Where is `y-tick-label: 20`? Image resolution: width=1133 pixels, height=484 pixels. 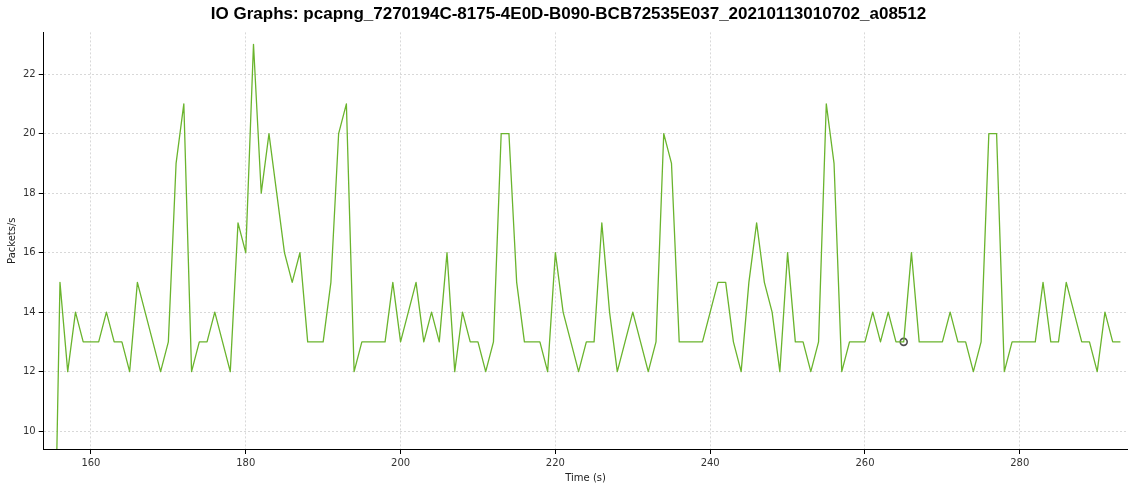 y-tick-label: 20 is located at coordinates (29, 133).